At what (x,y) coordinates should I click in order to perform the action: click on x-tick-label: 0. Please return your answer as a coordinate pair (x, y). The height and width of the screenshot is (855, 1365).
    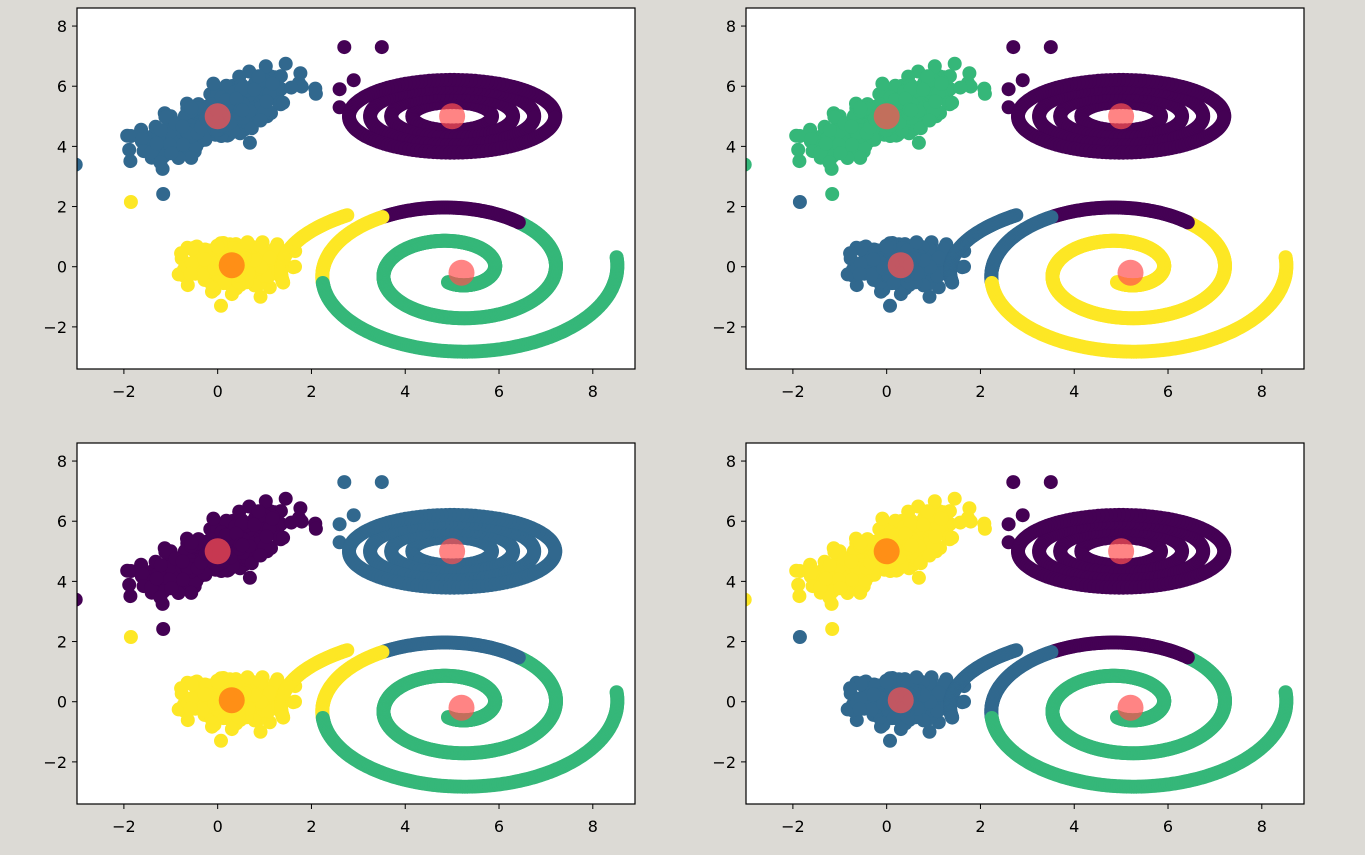
    Looking at the image, I should click on (887, 391).